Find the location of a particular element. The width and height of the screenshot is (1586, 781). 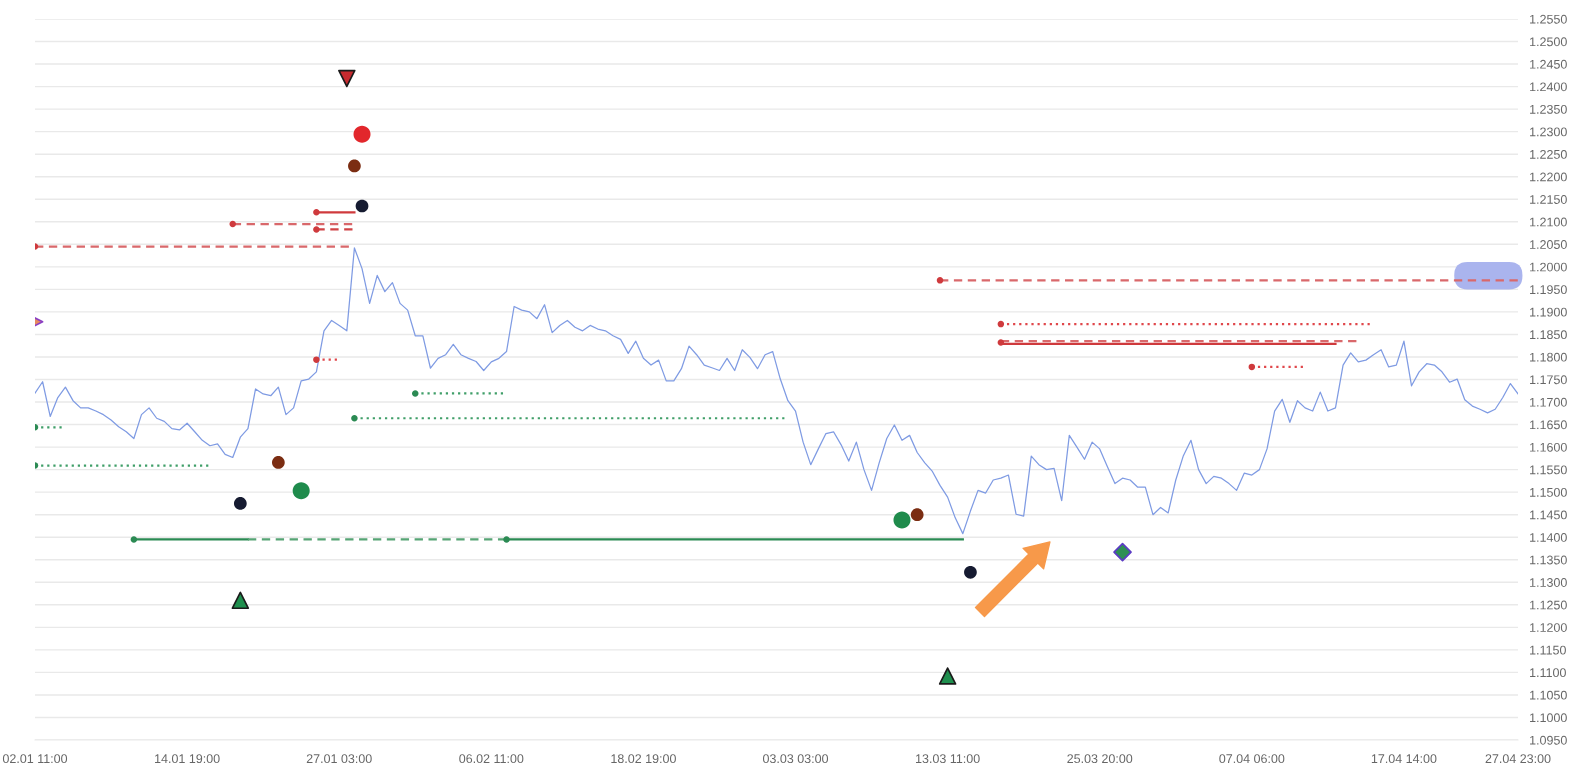

y-tick-label: 1.2000 is located at coordinates (1548, 267).